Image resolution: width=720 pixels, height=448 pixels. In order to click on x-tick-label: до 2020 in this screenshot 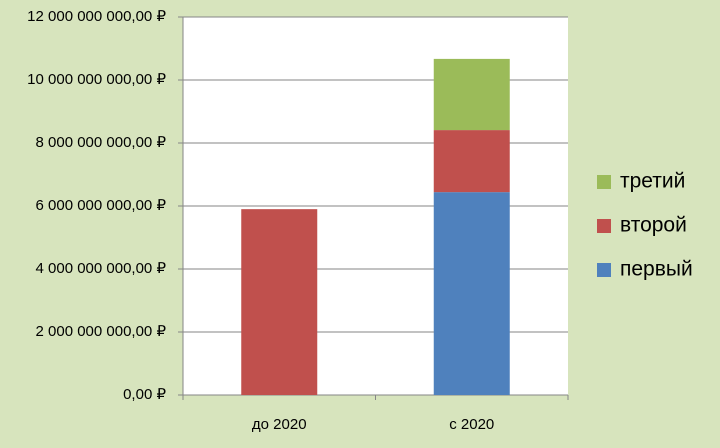, I will do `click(279, 424)`.